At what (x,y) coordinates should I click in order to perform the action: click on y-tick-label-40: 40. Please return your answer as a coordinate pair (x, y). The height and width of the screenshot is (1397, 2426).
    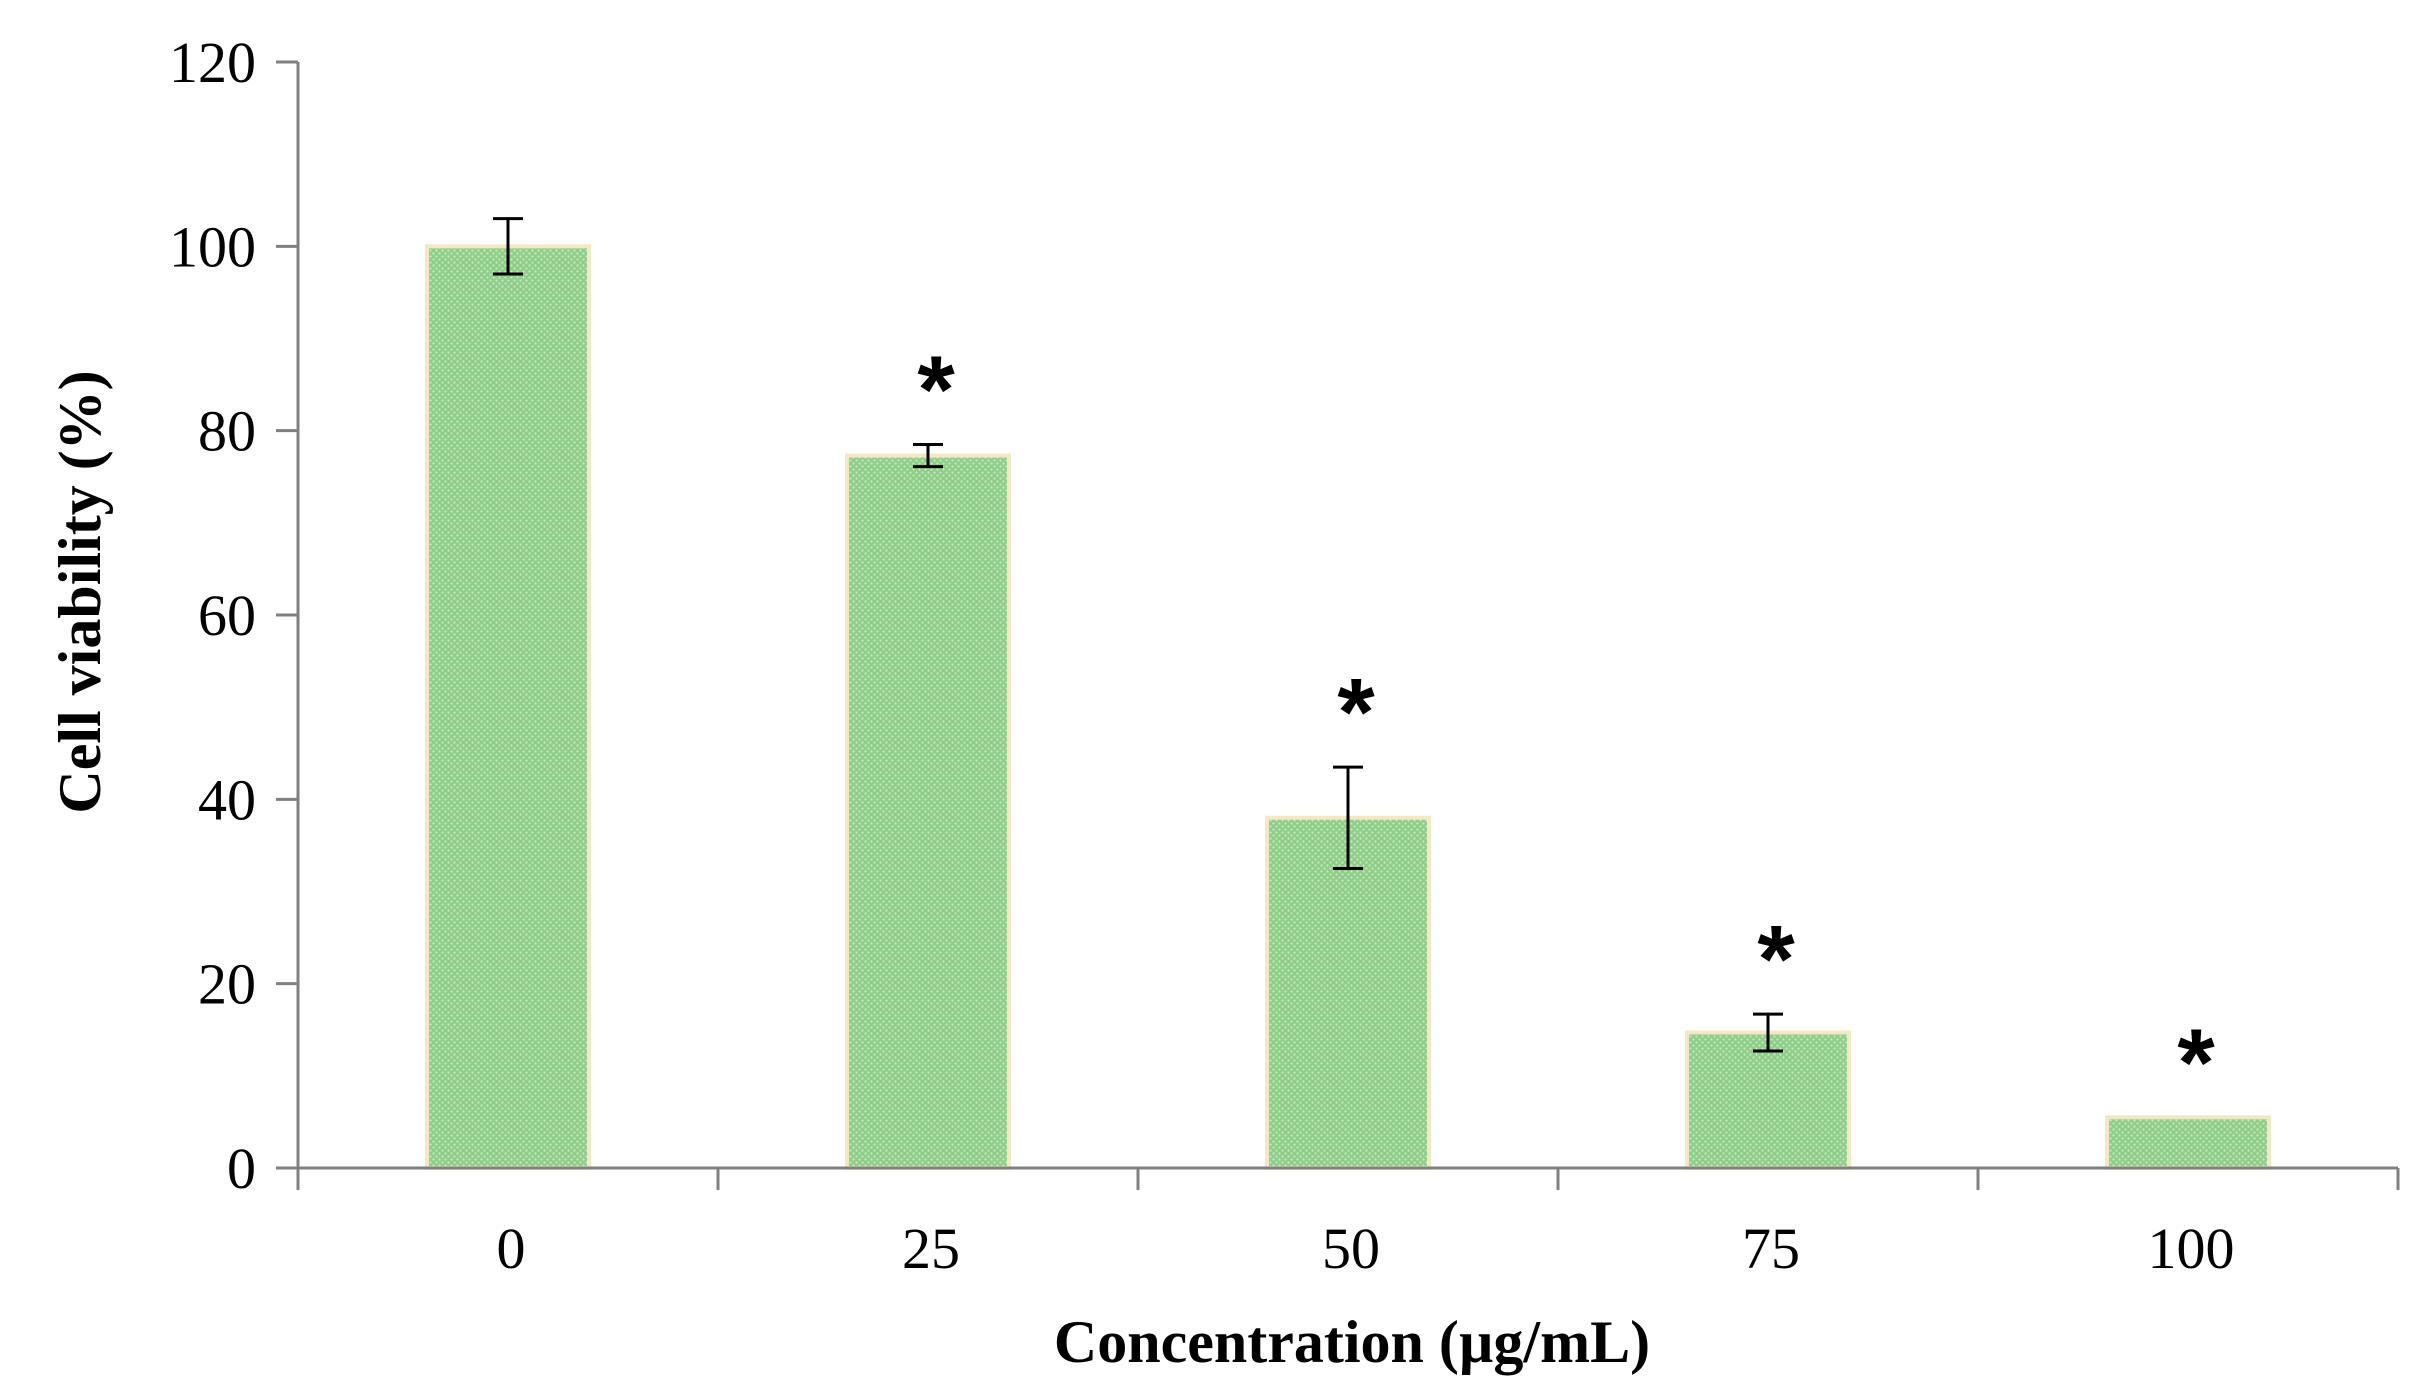
    Looking at the image, I should click on (227, 799).